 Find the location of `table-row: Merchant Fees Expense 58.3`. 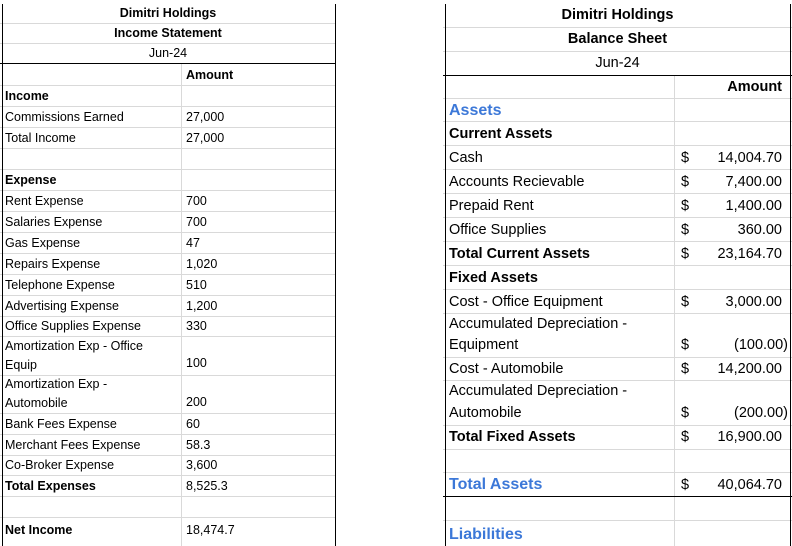

table-row: Merchant Fees Expense 58.3 is located at coordinates (168, 445).